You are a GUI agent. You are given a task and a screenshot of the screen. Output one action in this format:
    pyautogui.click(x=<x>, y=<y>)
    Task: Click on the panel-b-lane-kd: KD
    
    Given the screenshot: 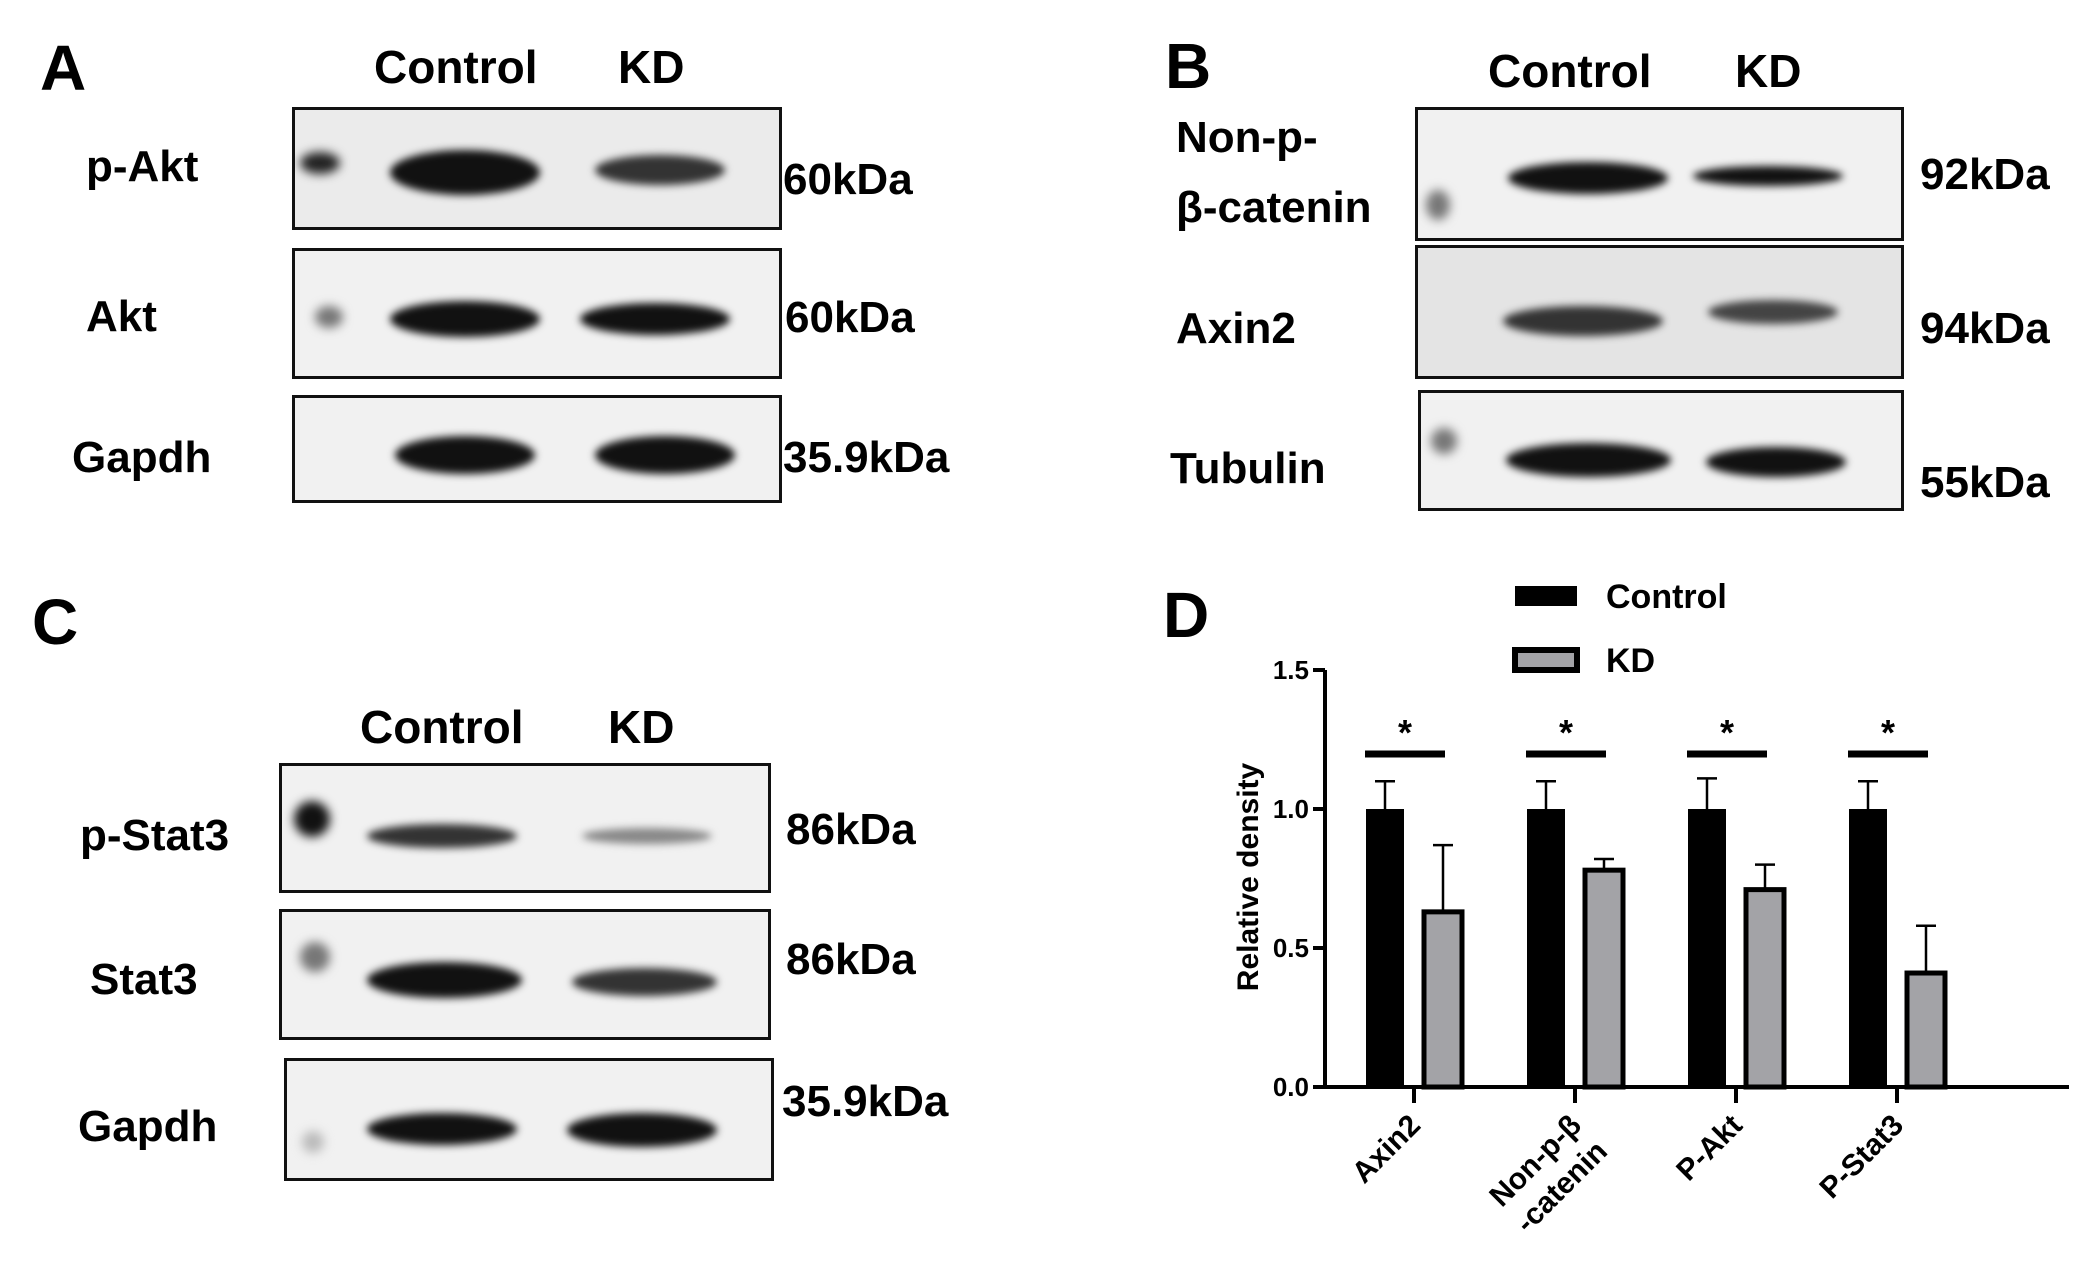 What is the action you would take?
    pyautogui.click(x=1768, y=71)
    